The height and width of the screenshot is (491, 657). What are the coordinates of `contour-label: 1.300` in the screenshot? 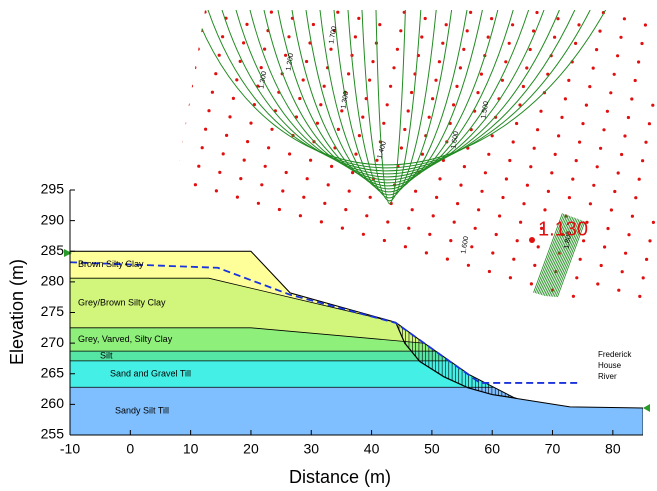 It's located at (345, 100).